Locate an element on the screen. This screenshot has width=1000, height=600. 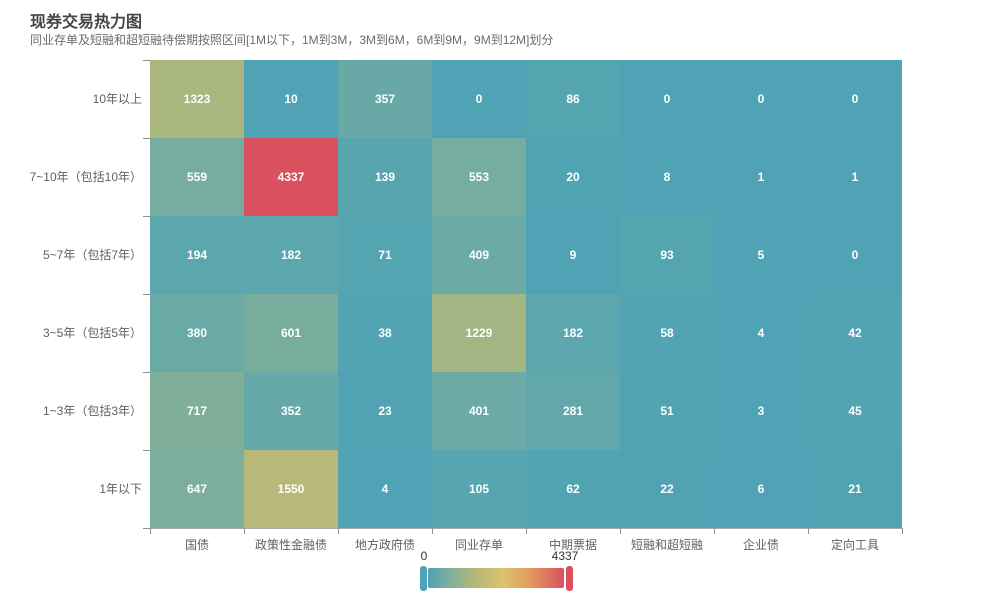
heatmap-cell: 559 is located at coordinates (197, 177).